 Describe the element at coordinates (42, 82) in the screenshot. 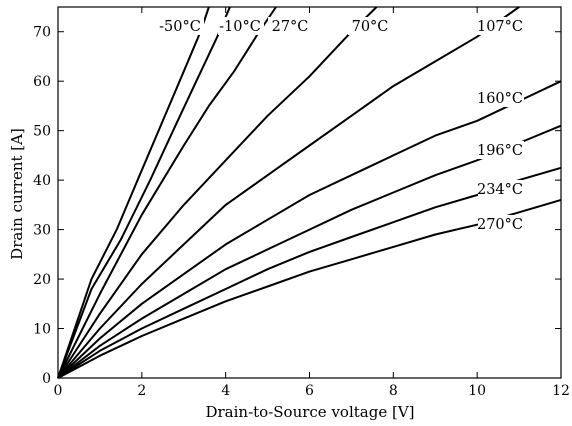

I see `y-tick-label: 60` at that location.